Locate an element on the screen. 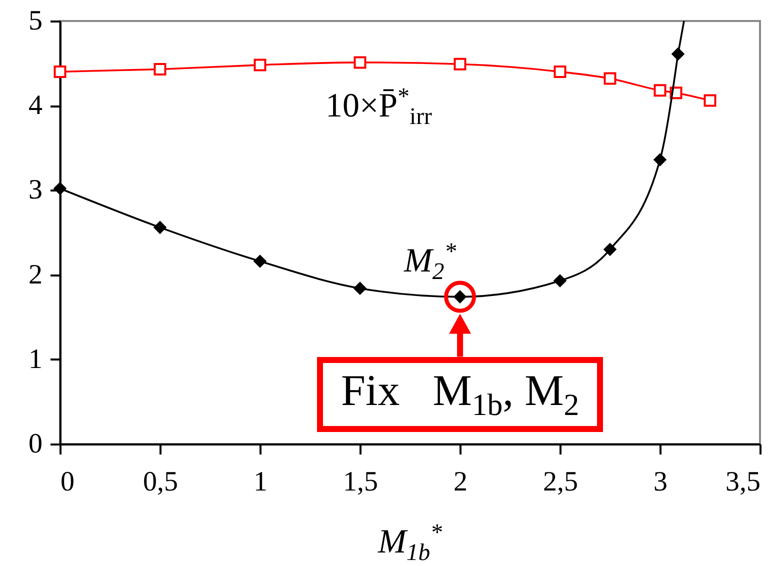  x-tick-label: 0,5 is located at coordinates (160, 482).